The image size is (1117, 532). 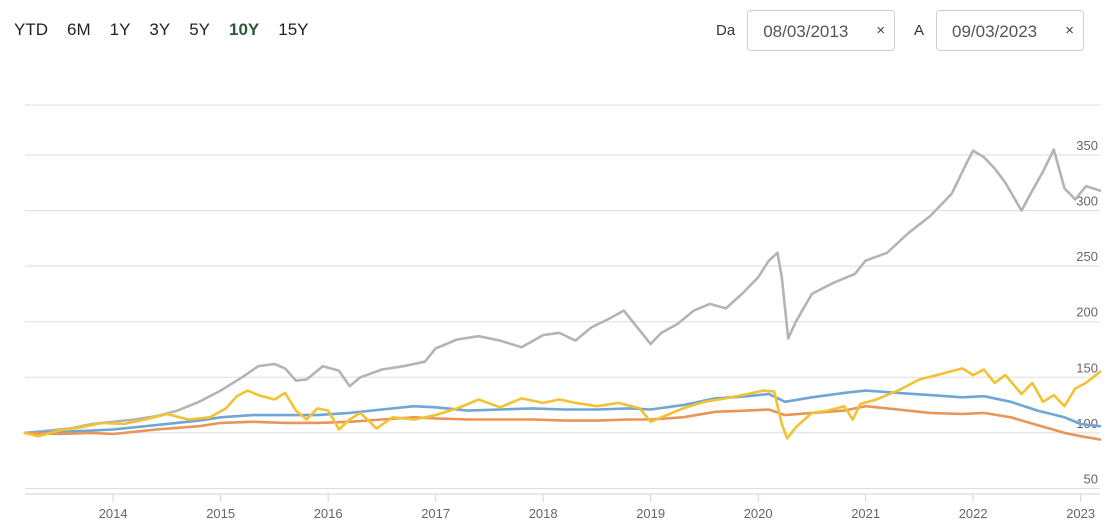 I want to click on date-from-input: 08/03/2013 ×, so click(x=821, y=30).